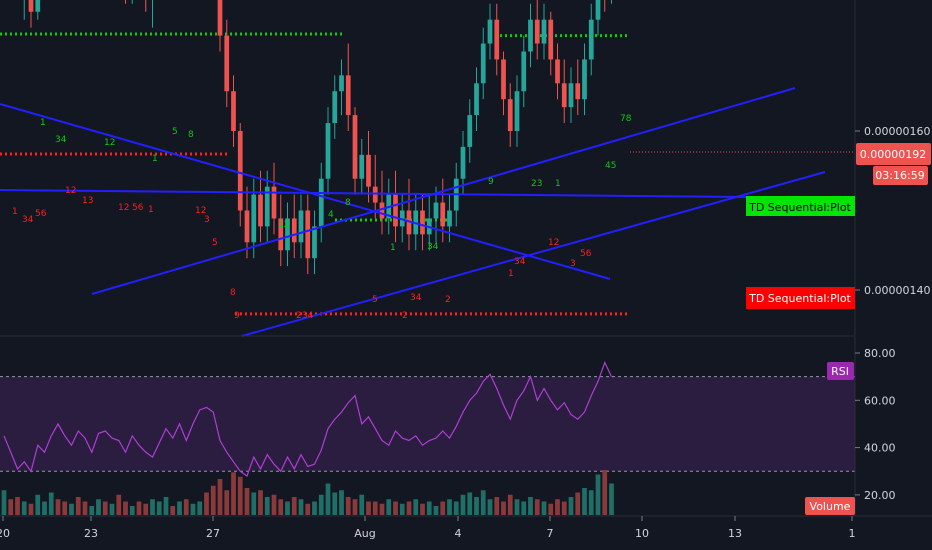 The height and width of the screenshot is (550, 932). Describe the element at coordinates (304, 316) in the screenshot. I see `td-red-count: 234` at that location.